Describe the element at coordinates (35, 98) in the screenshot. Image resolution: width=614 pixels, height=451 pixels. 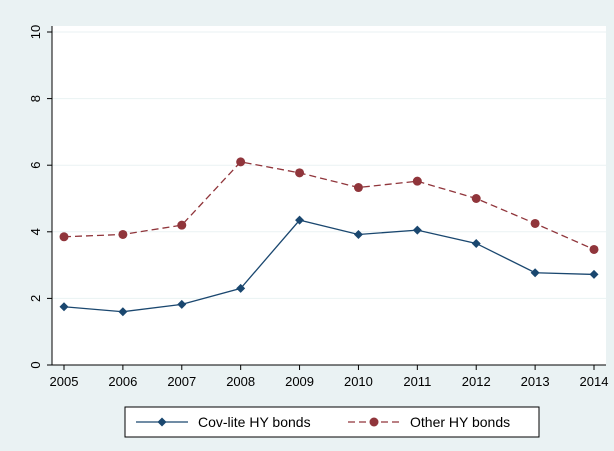
I see `y-tick-label: 8` at that location.